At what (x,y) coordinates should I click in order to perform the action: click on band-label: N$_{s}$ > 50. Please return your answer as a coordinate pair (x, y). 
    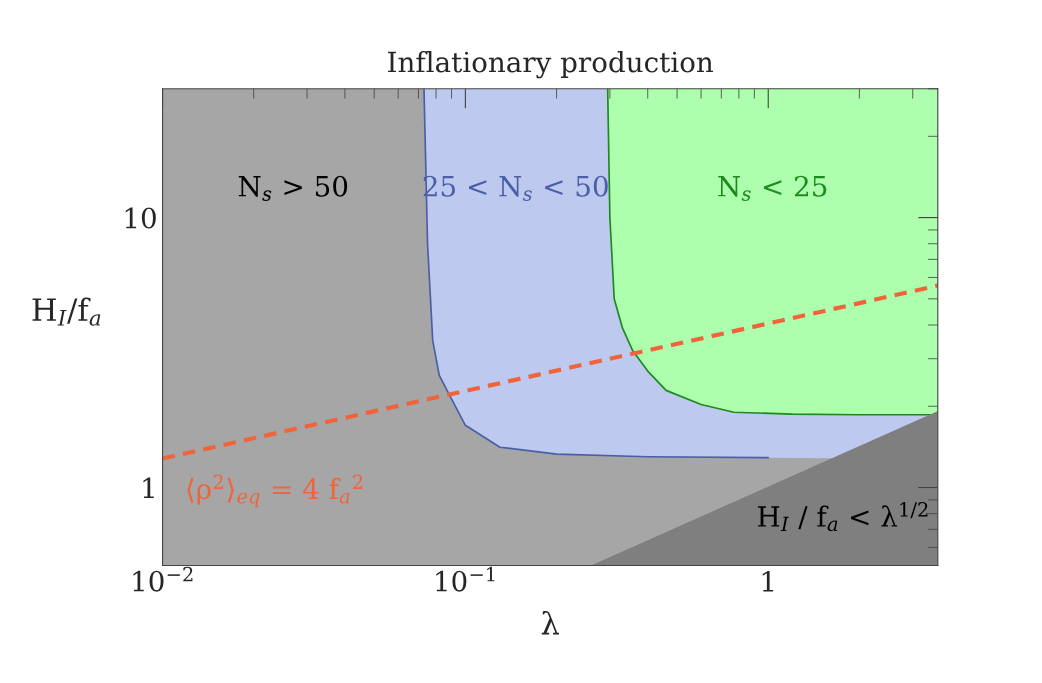
    Looking at the image, I should click on (293, 188).